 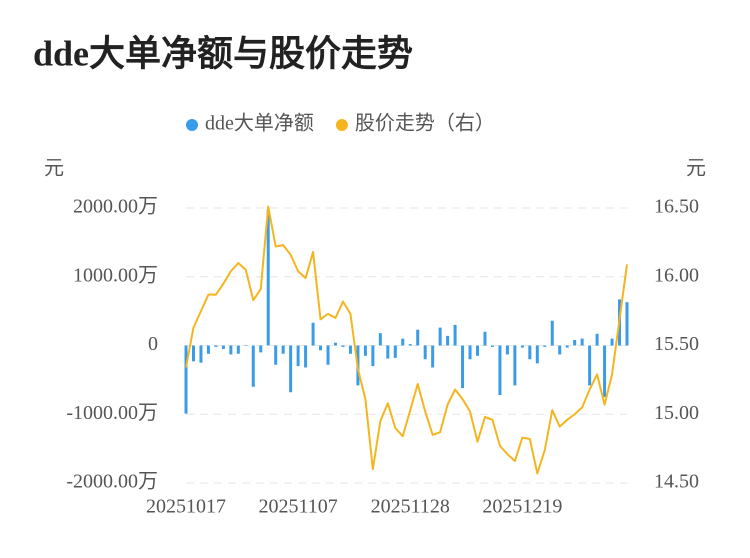 What do you see at coordinates (115, 275) in the screenshot?
I see `y-tick-label: 1000.00万` at bounding box center [115, 275].